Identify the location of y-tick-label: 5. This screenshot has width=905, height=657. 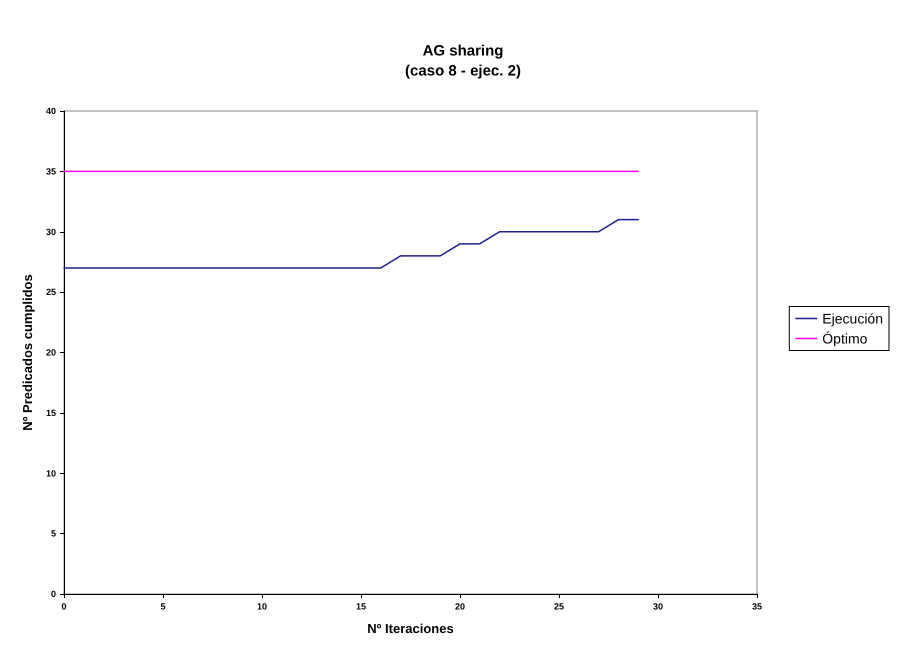
(53, 533).